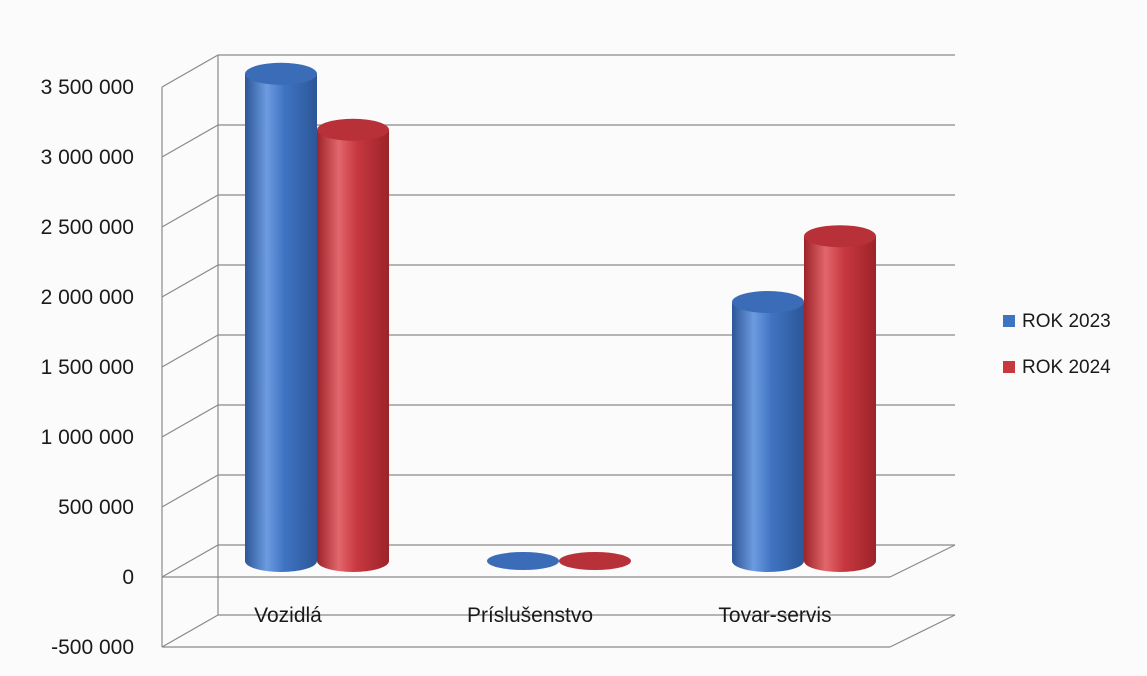 This screenshot has height=676, width=1147. What do you see at coordinates (922, 561) in the screenshot?
I see `zero-floor-right` at bounding box center [922, 561].